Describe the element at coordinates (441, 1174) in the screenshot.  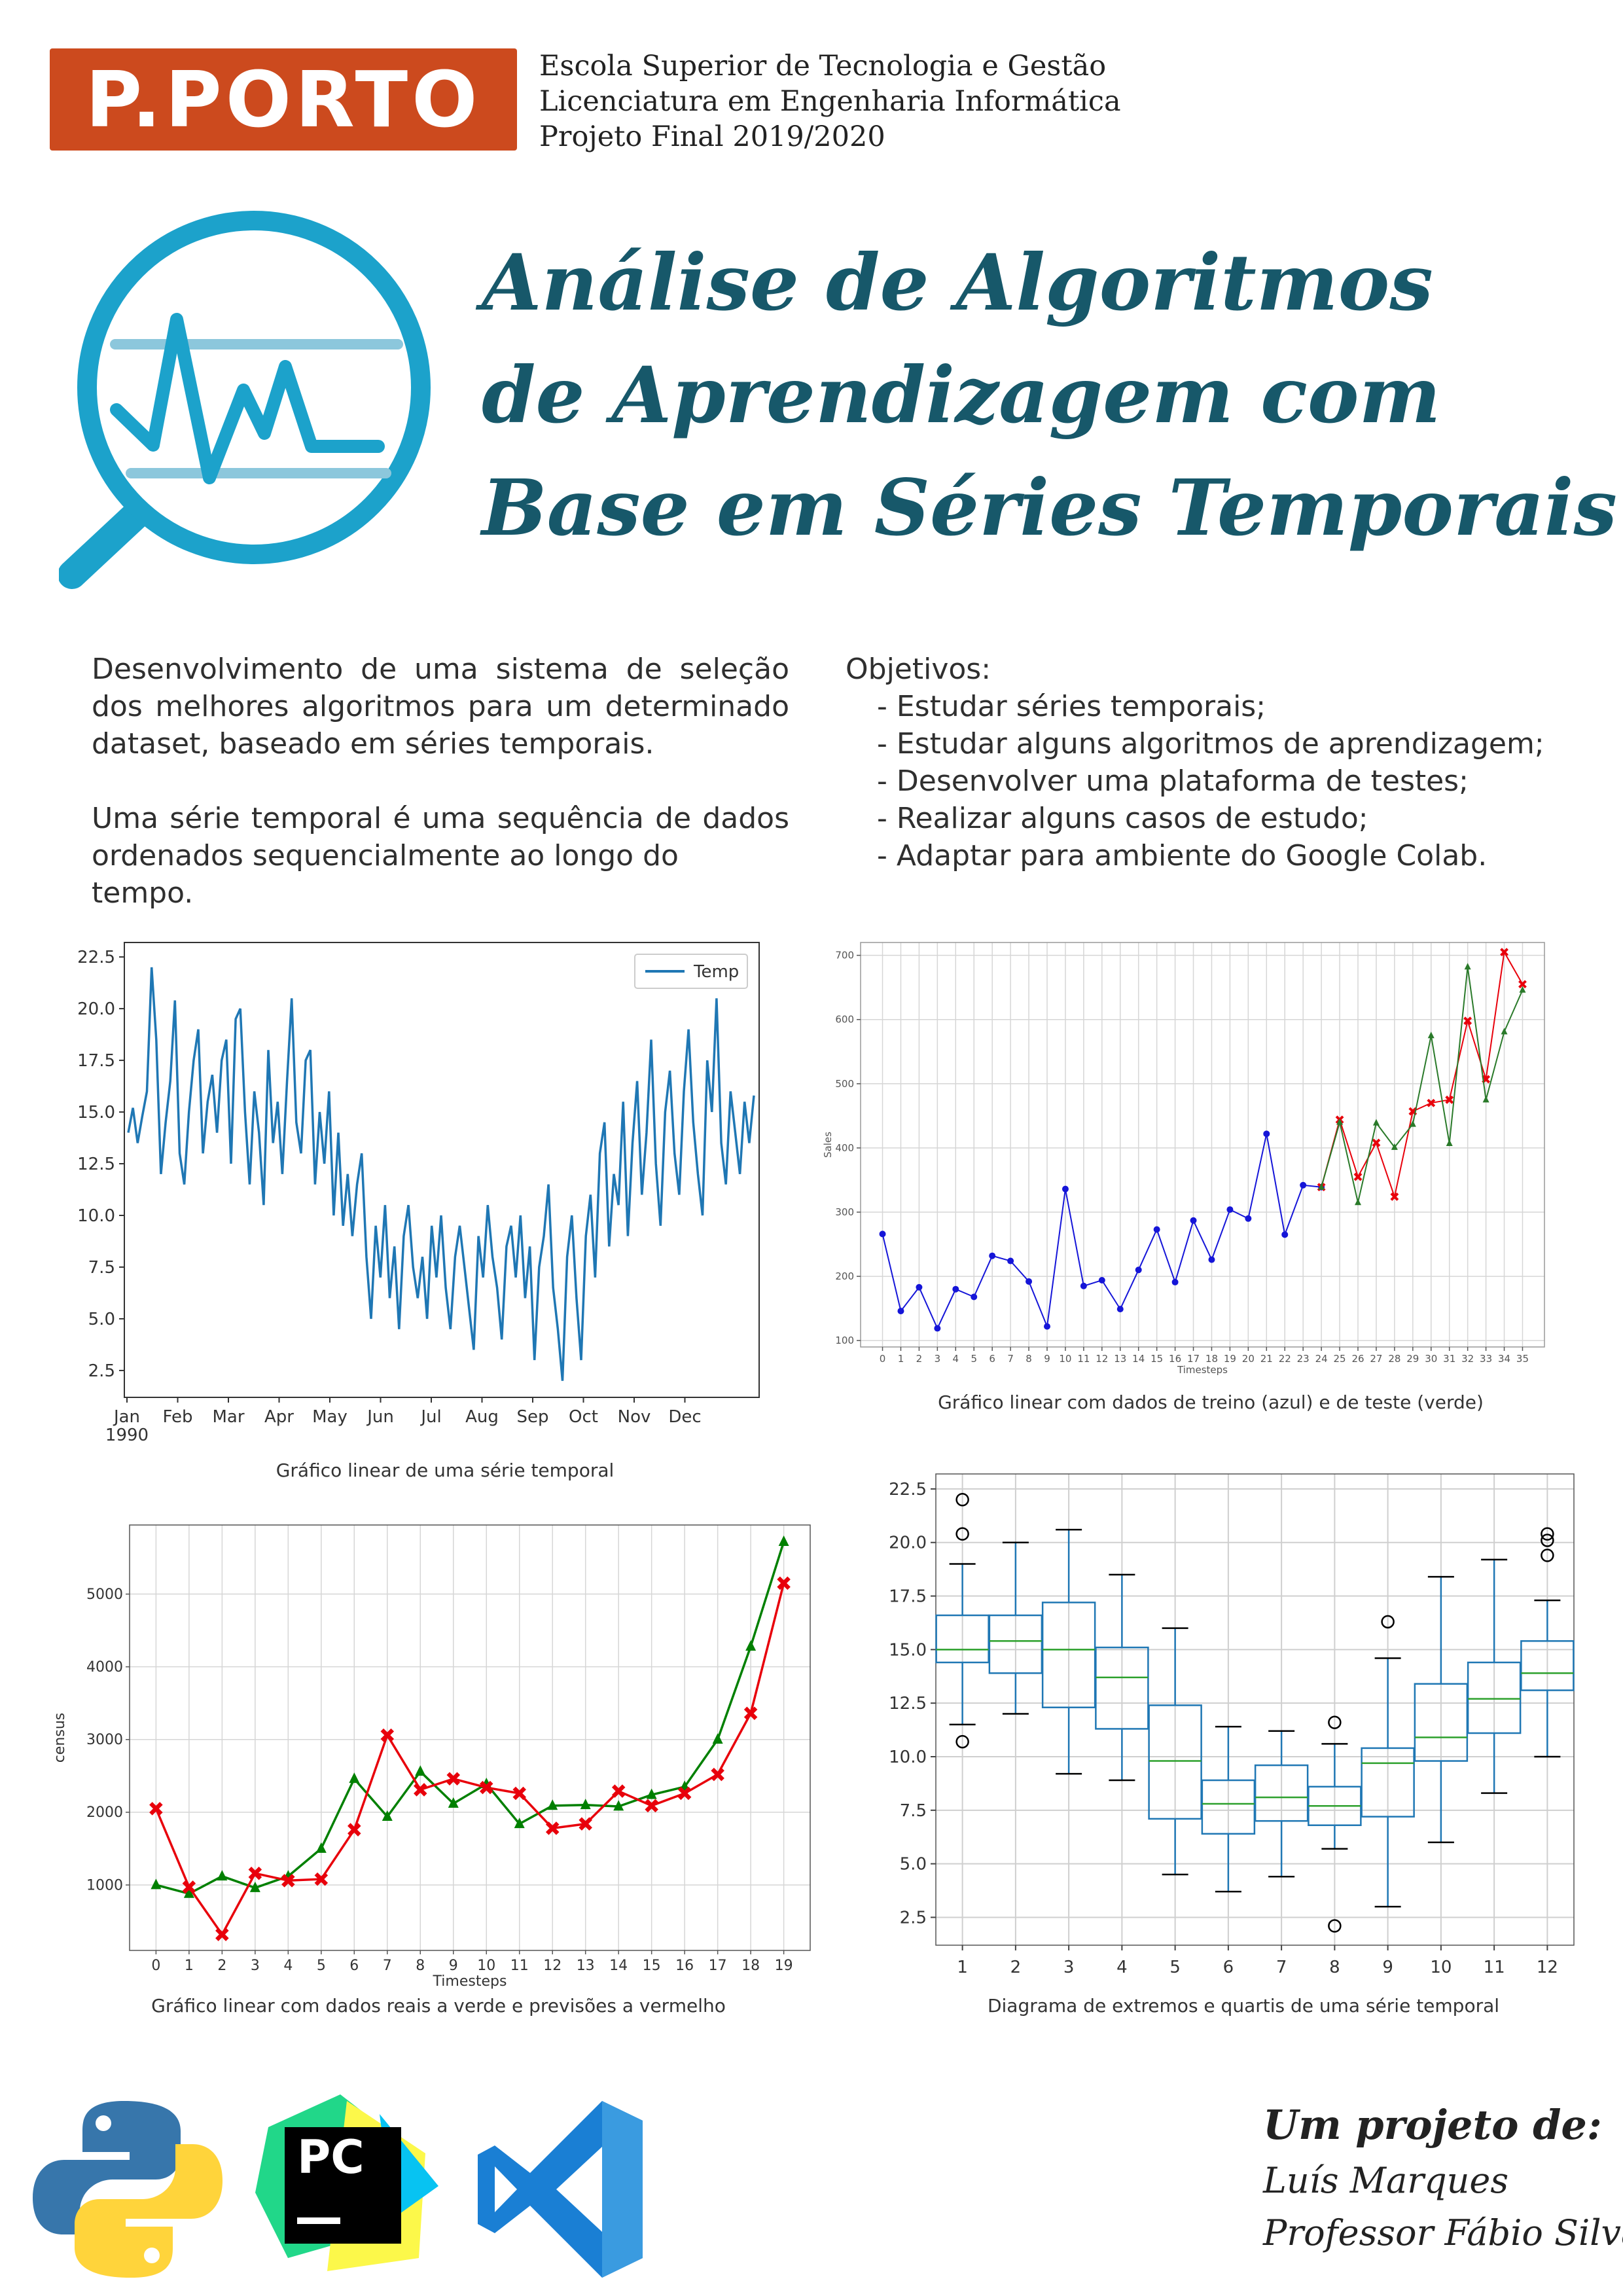
I see `series-line-temp` at that location.